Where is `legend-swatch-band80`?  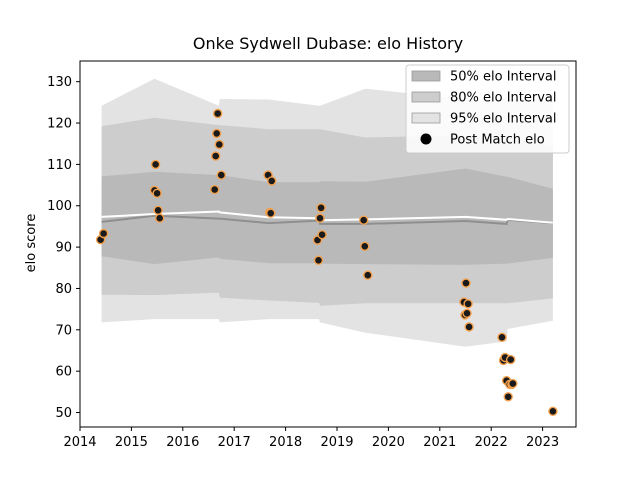 legend-swatch-band80 is located at coordinates (426, 97).